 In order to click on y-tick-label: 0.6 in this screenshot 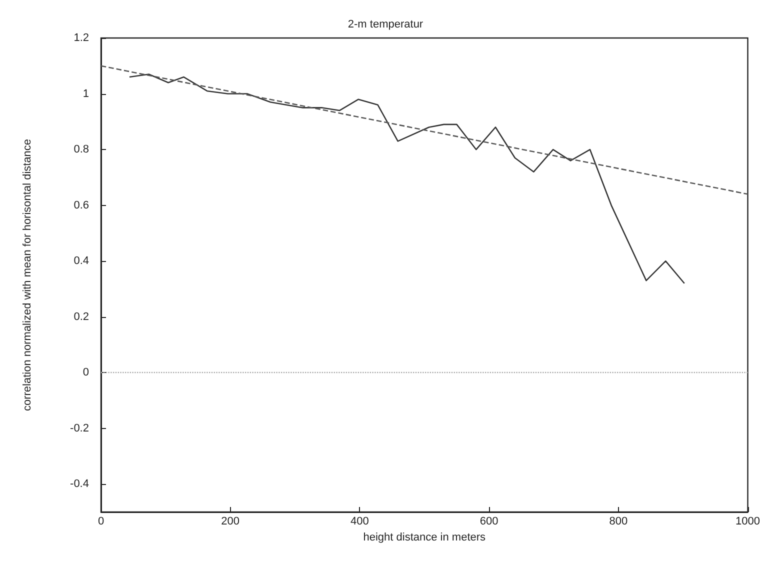, I will do `click(81, 205)`.